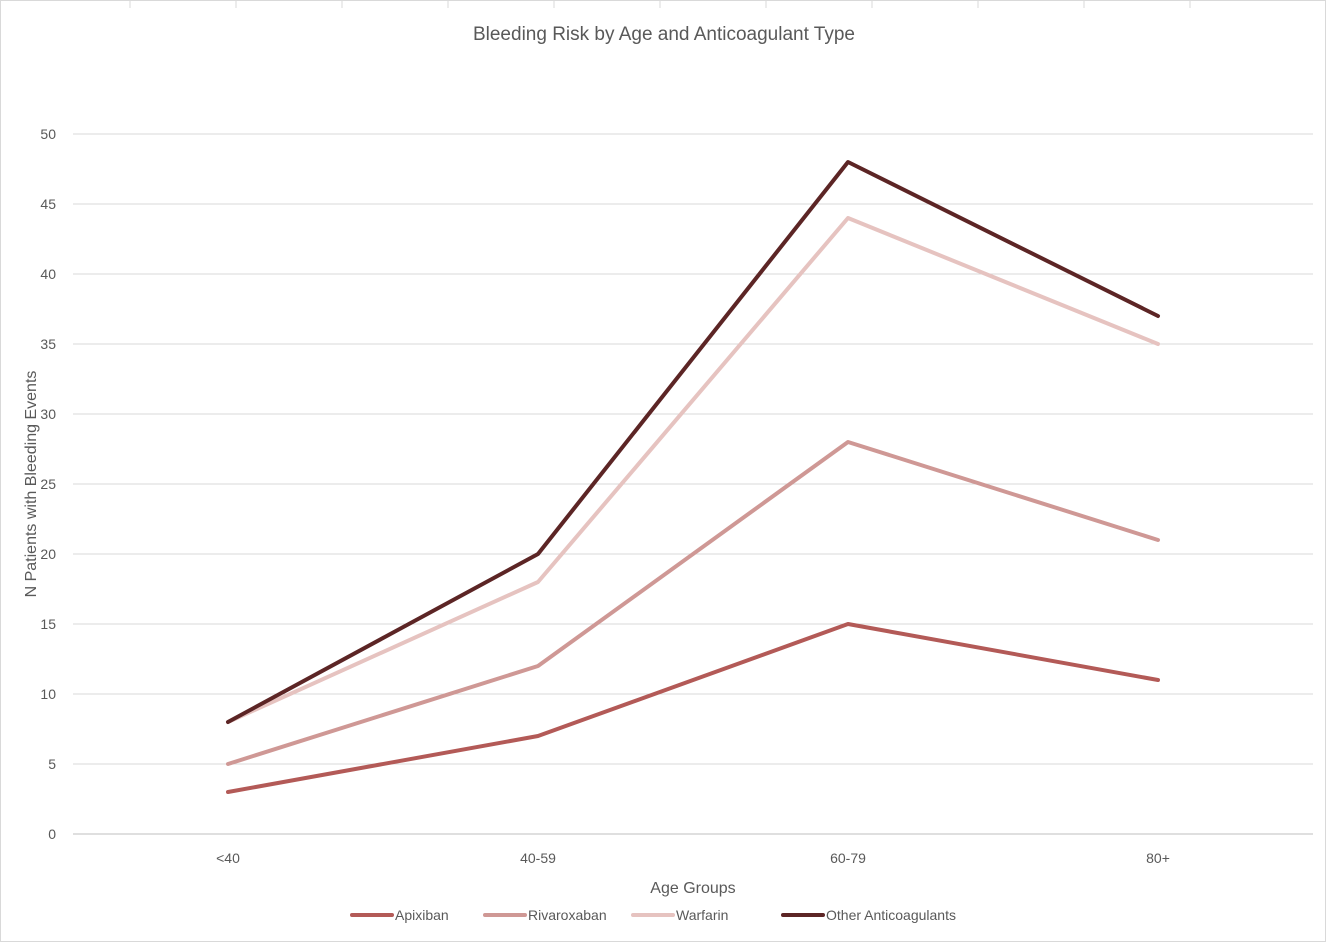 This screenshot has height=949, width=1328. What do you see at coordinates (48, 134) in the screenshot?
I see `y-tick-label: 50` at bounding box center [48, 134].